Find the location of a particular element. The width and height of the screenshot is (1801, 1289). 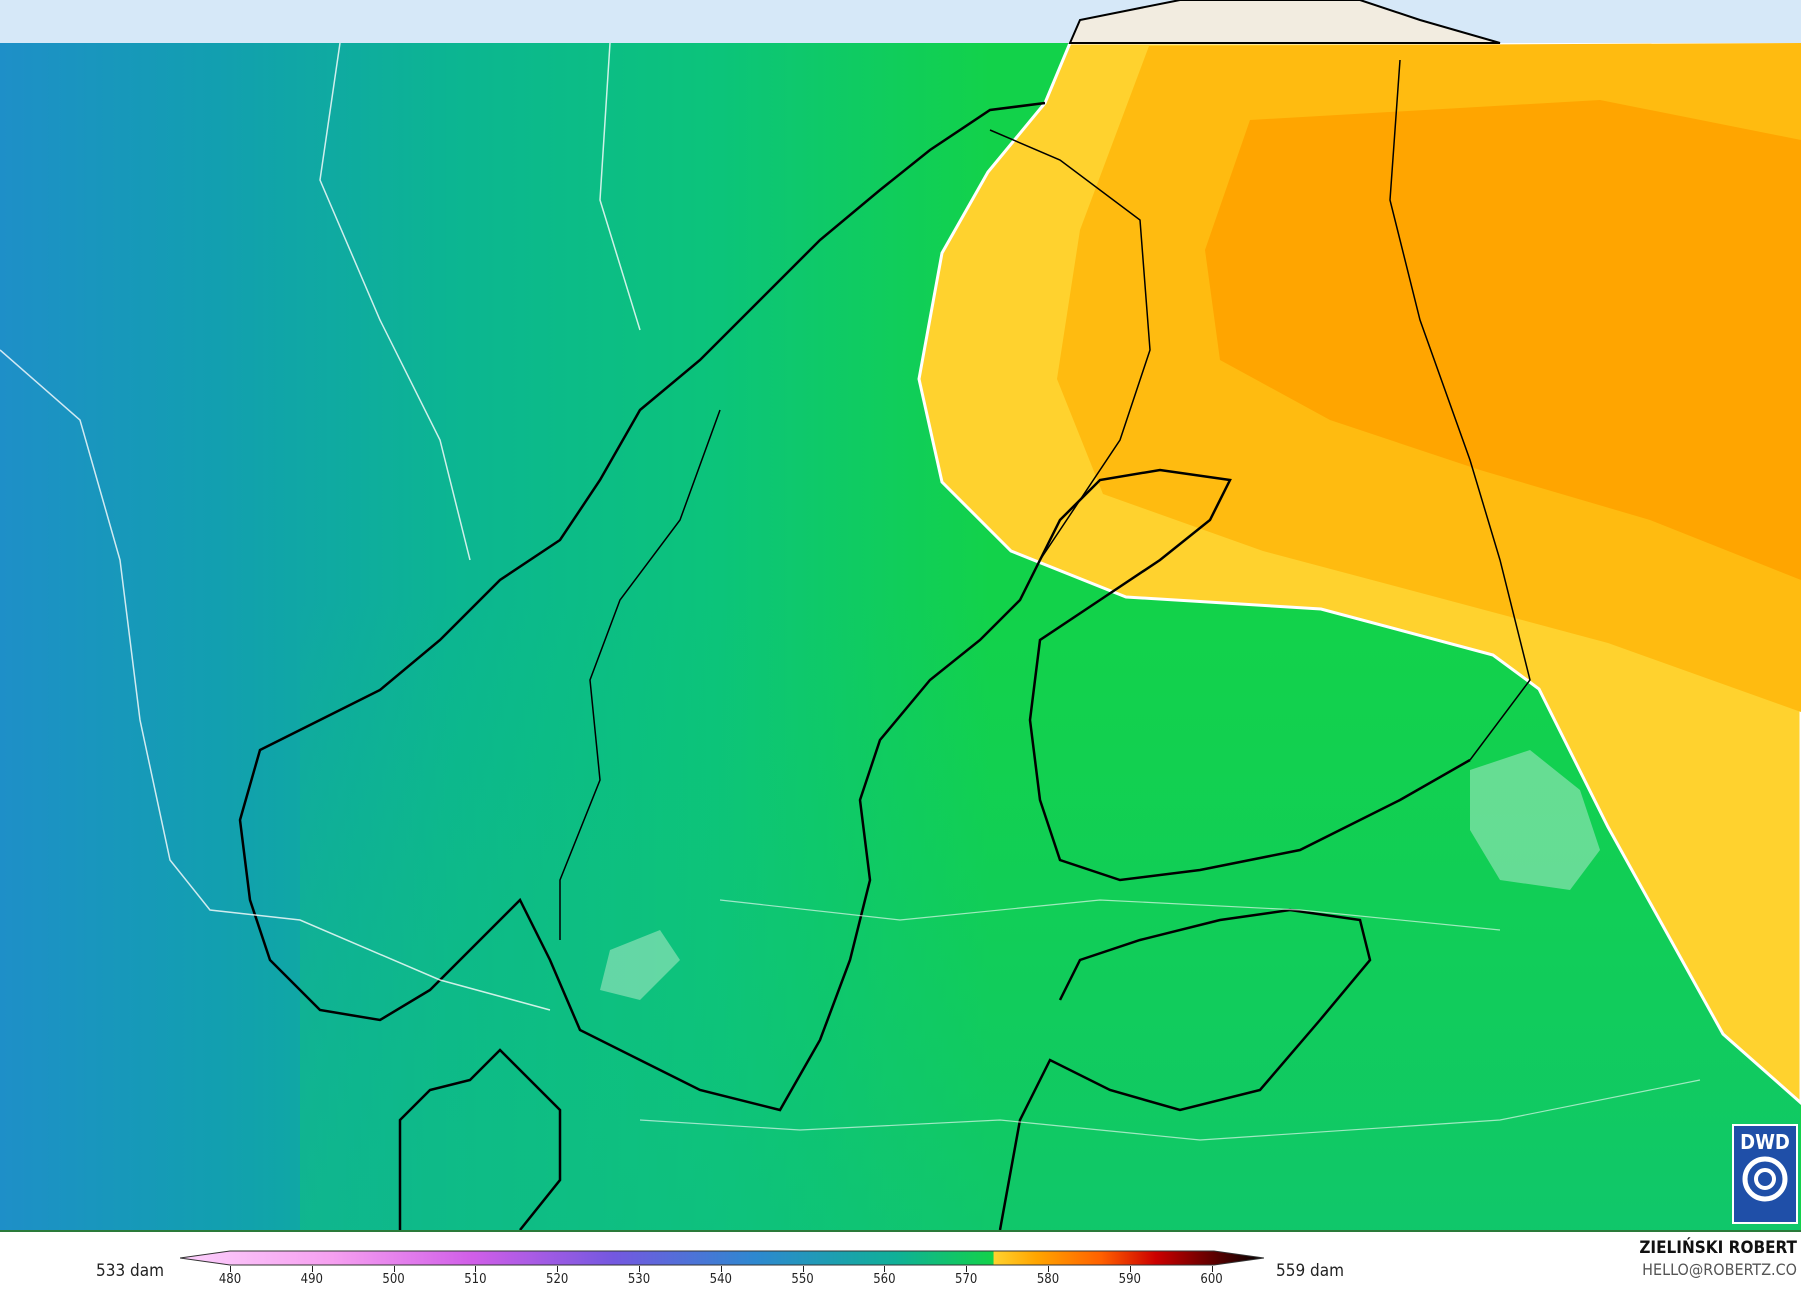

colorbar-tick-label: 490 is located at coordinates (311, 1279).